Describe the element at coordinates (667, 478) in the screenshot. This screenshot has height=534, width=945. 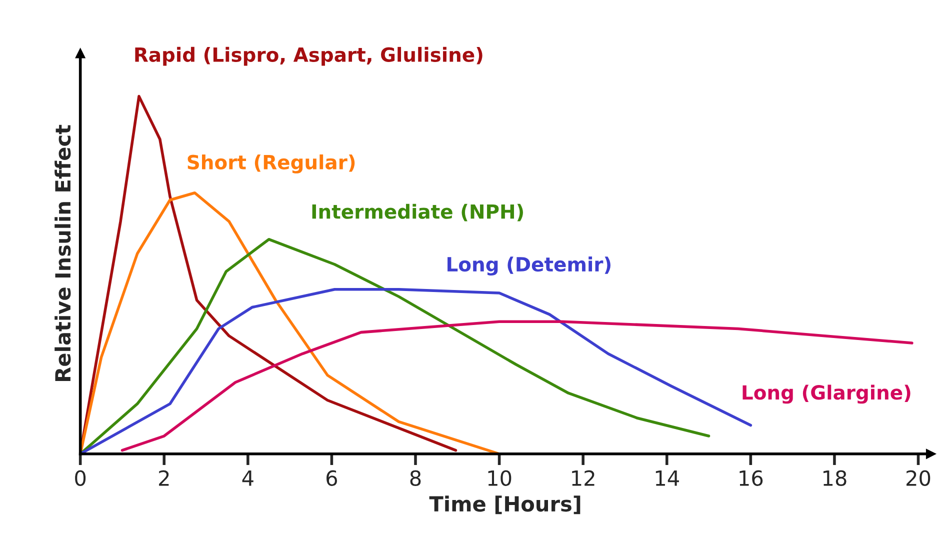
I see `x-tick-label: 14` at that location.